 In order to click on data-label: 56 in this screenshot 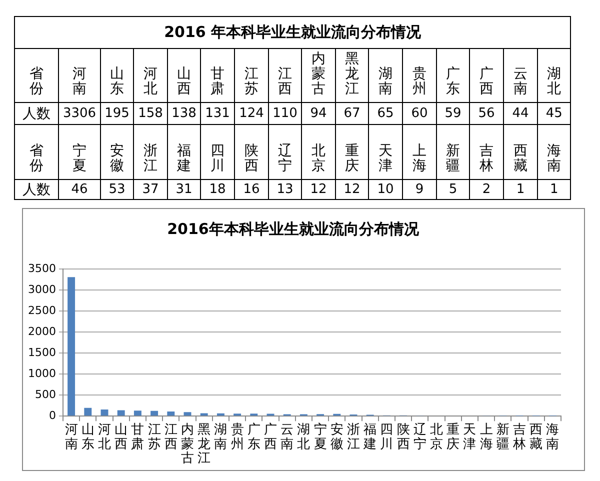, I will do `click(487, 113)`.